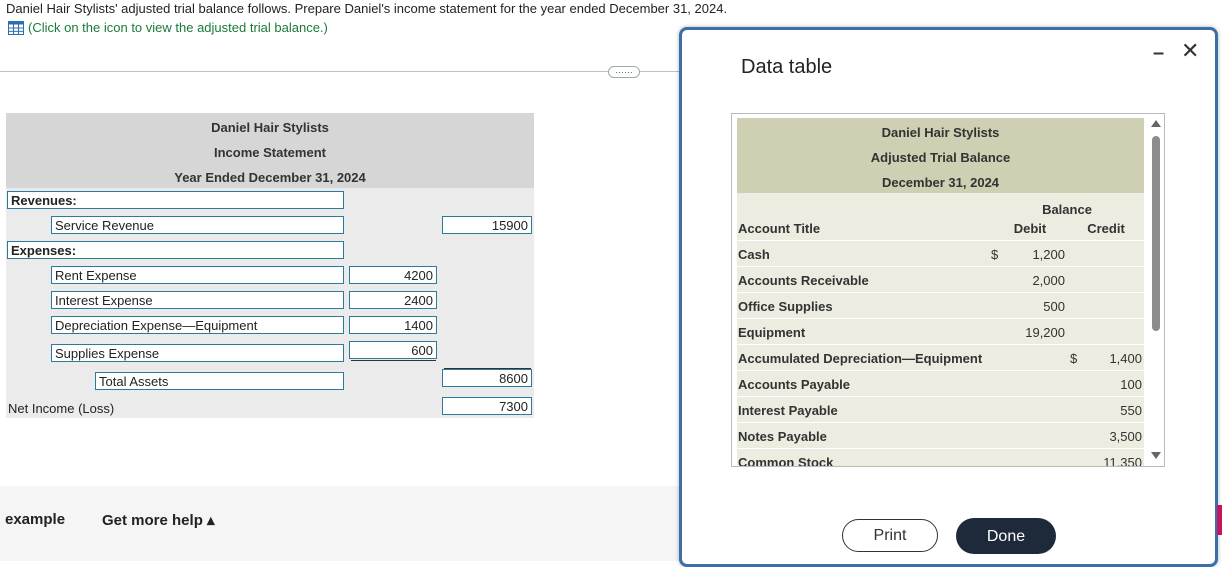  Describe the element at coordinates (779, 228) in the screenshot. I see `tb-col-account: Account Title` at that location.